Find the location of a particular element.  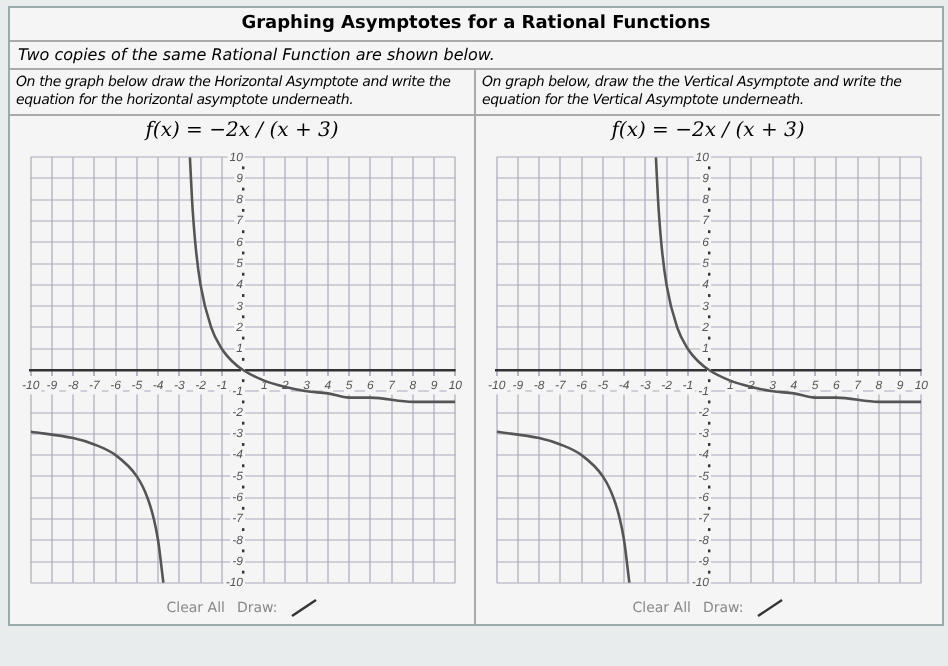

chart-subtitle: Two copies of the same Rational Function are shown below. is located at coordinates (476, 56).